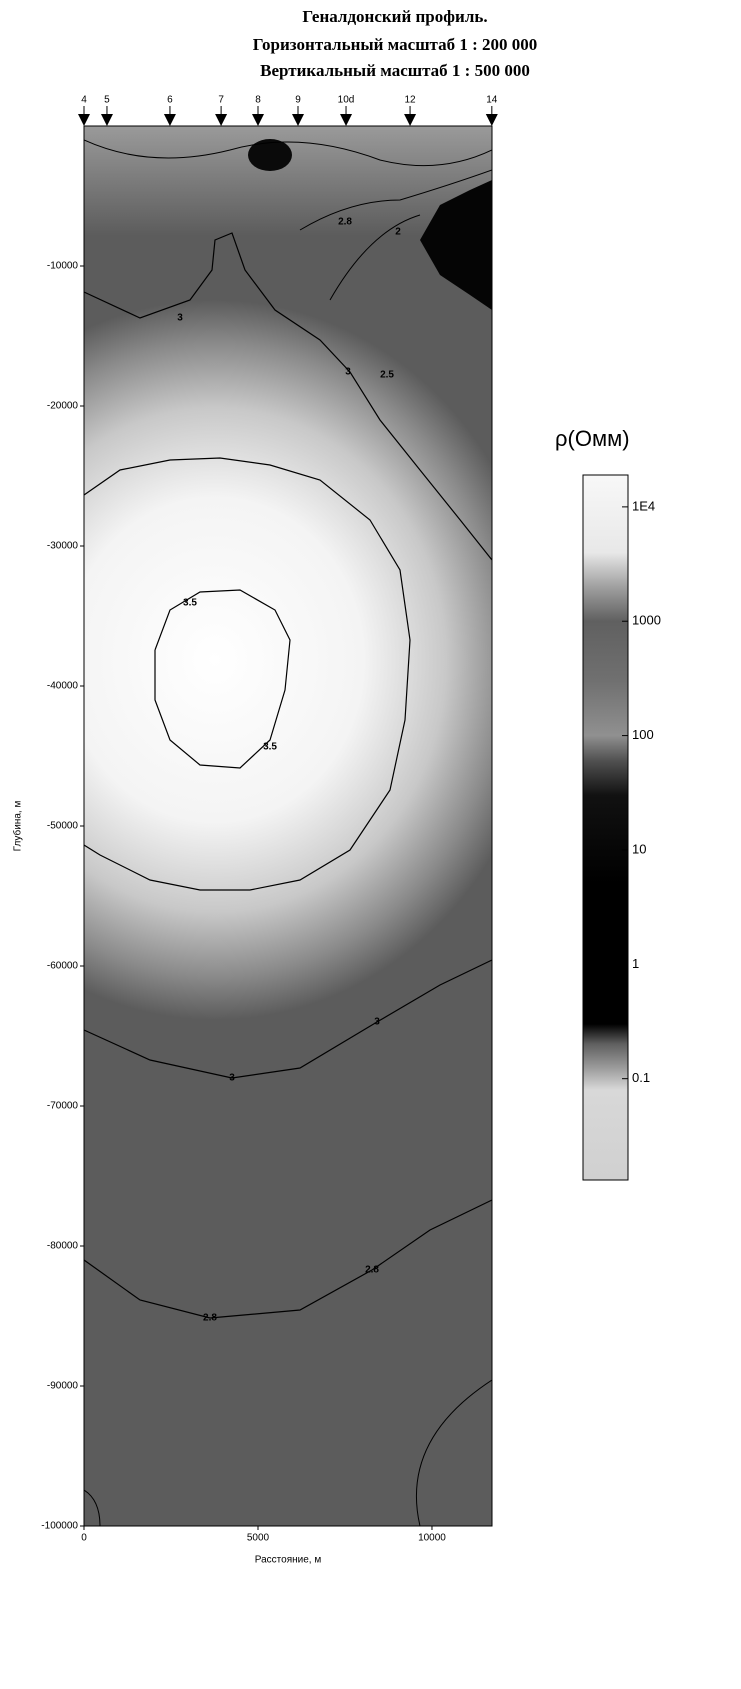 Image resolution: width=741 pixels, height=1689 pixels. Describe the element at coordinates (63, 1106) in the screenshot. I see `y-tick-label: -70000` at that location.